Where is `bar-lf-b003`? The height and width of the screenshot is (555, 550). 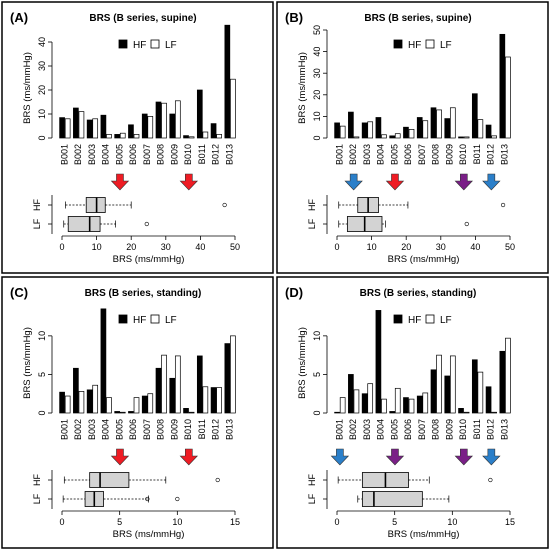
bar-lf-b003 is located at coordinates (95, 399).